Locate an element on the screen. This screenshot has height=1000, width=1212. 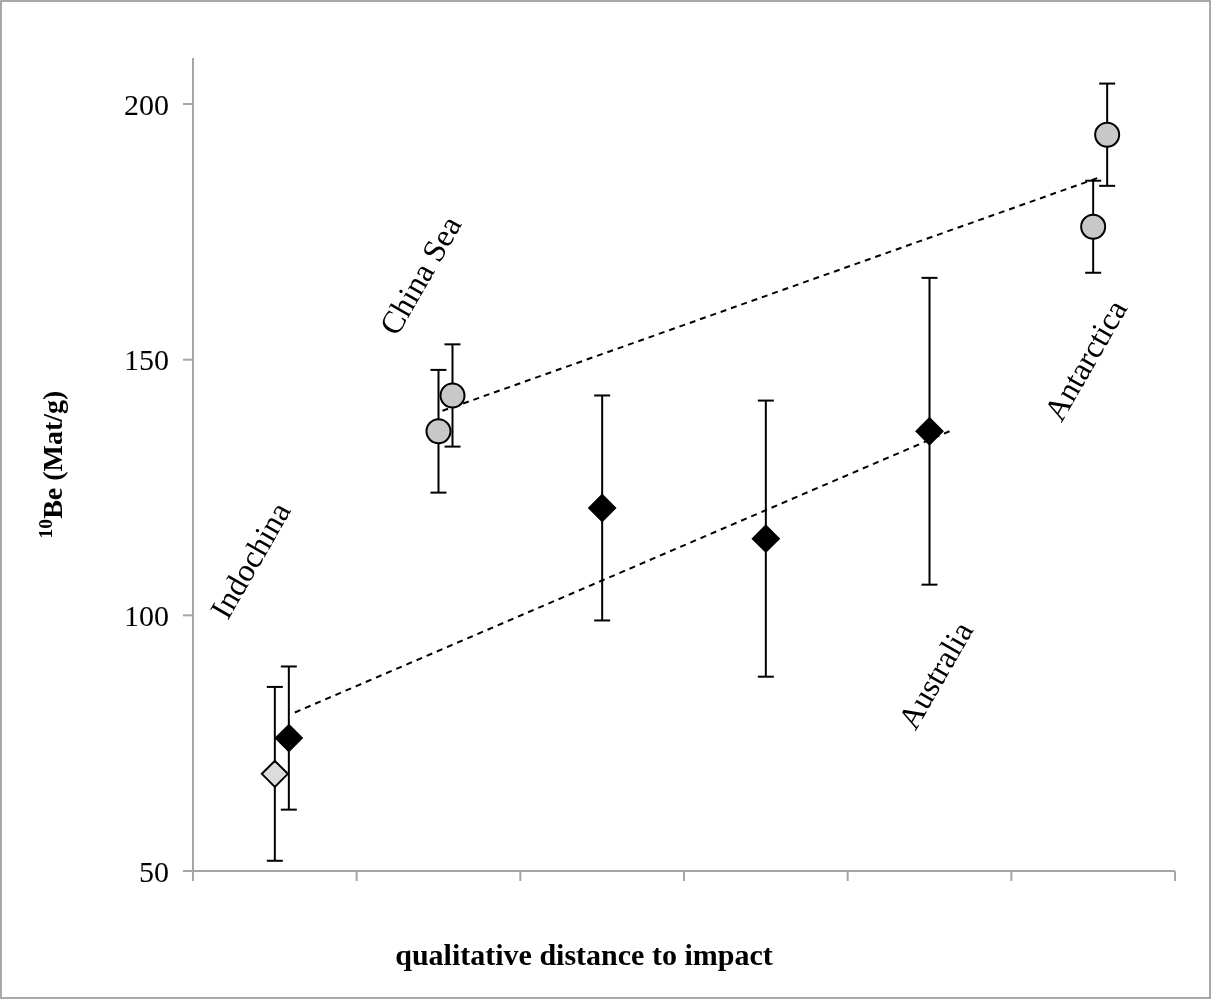
y-tick-label: 50 is located at coordinates (154, 871).